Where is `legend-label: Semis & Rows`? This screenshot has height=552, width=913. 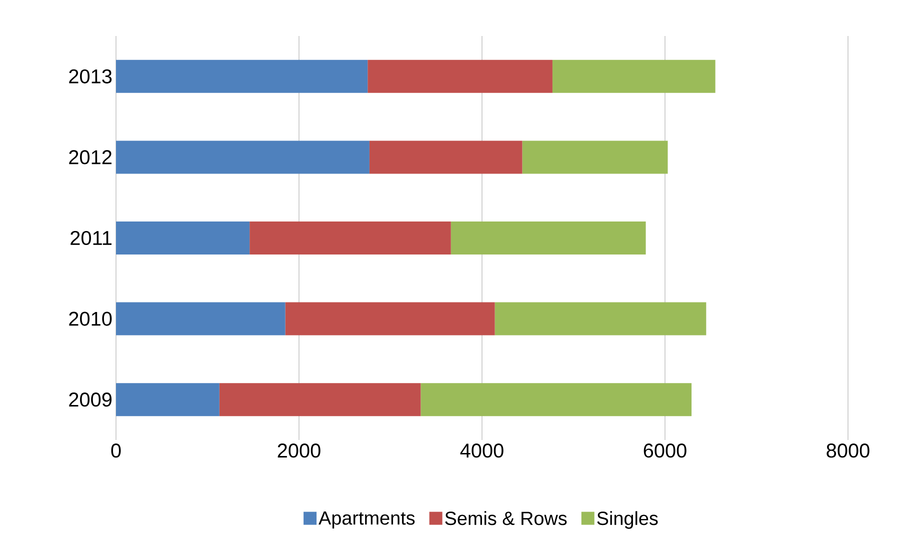 legend-label: Semis & Rows is located at coordinates (506, 518).